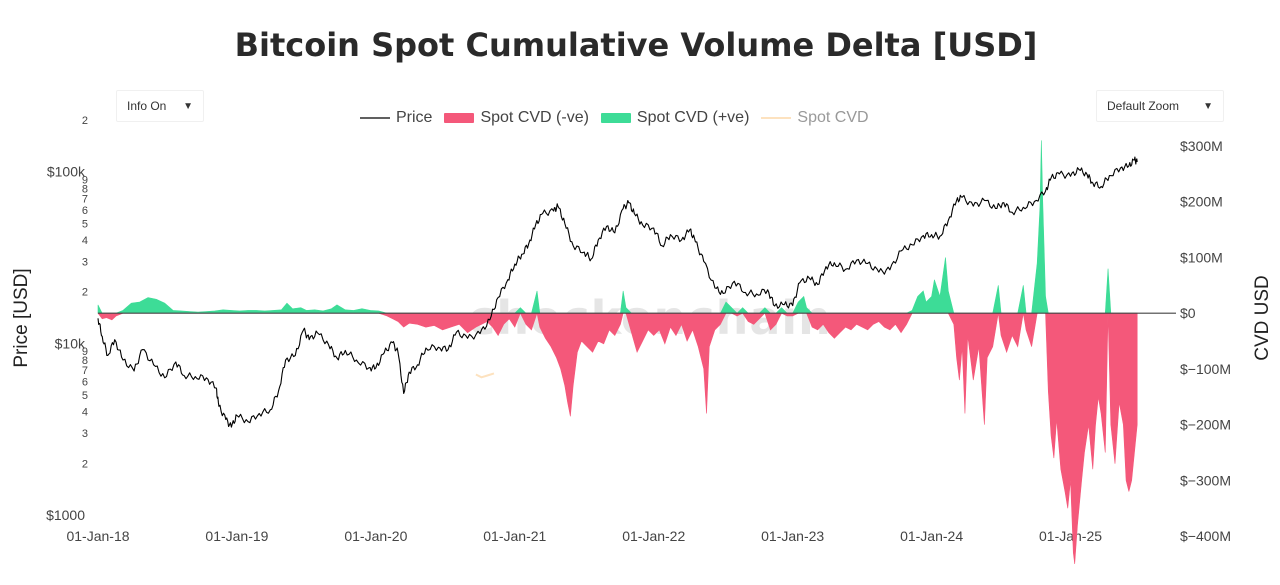  Describe the element at coordinates (1262, 318) in the screenshot. I see `y-axis-right-title: CVD USD` at that location.